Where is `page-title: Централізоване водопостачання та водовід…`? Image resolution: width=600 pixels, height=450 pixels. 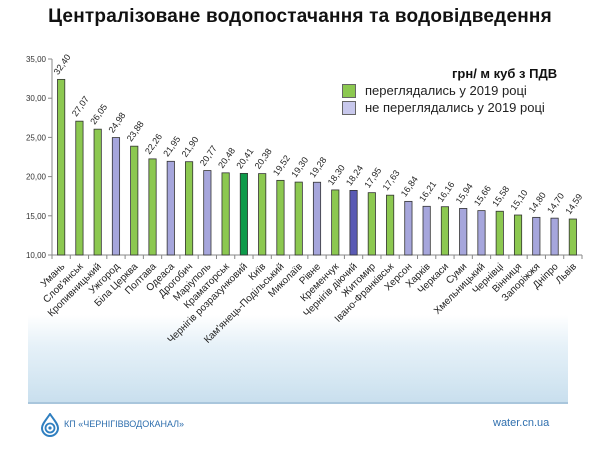
page-title: Централізоване водопостачання та водовід… is located at coordinates (300, 16).